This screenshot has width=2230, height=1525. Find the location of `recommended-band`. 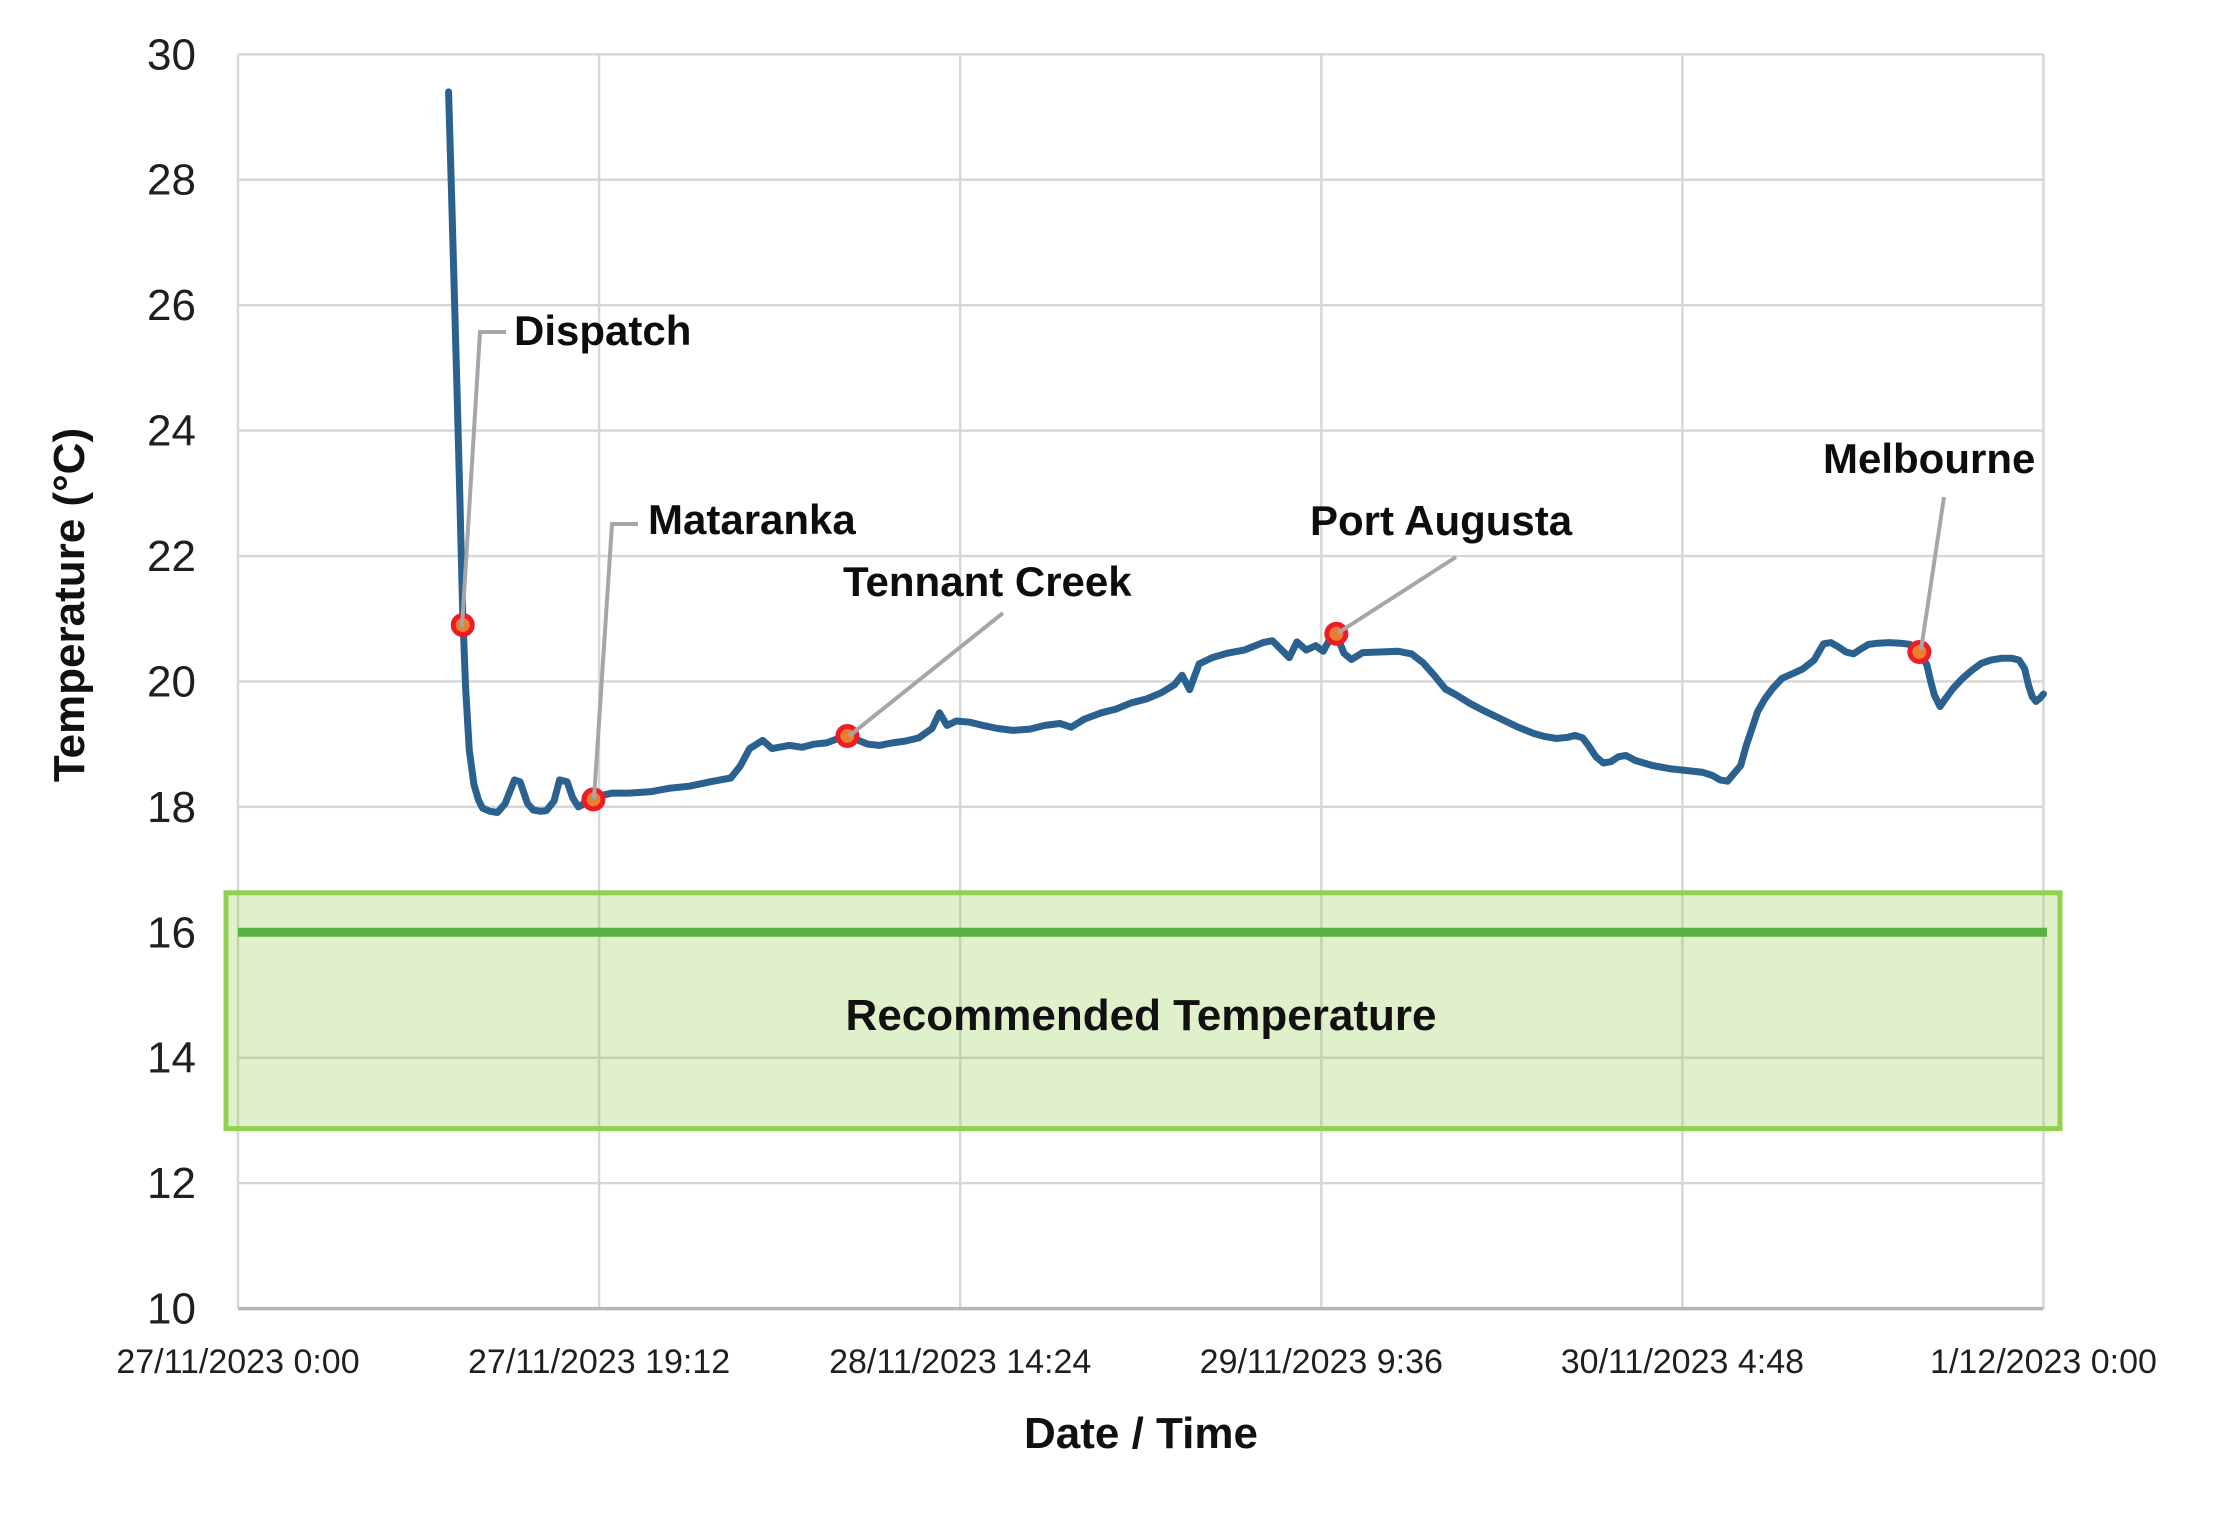

recommended-band is located at coordinates (1143, 1011).